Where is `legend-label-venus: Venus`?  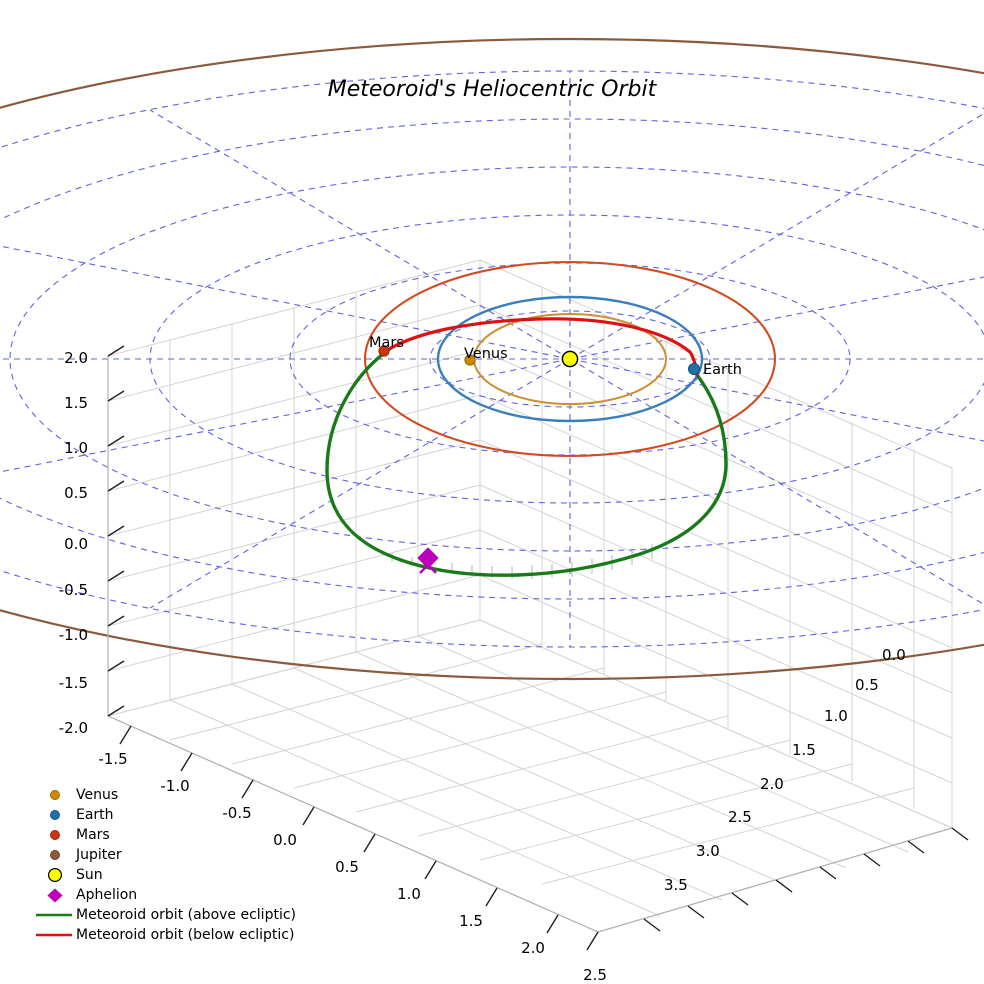 legend-label-venus: Venus is located at coordinates (97, 795).